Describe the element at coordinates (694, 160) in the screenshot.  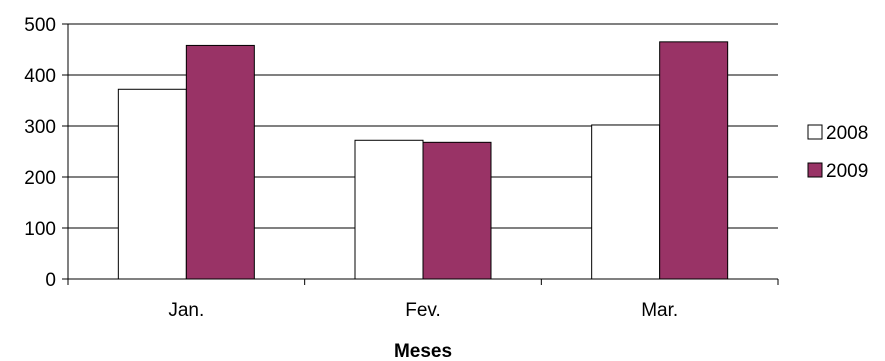
I see `bar-2009-mar` at that location.